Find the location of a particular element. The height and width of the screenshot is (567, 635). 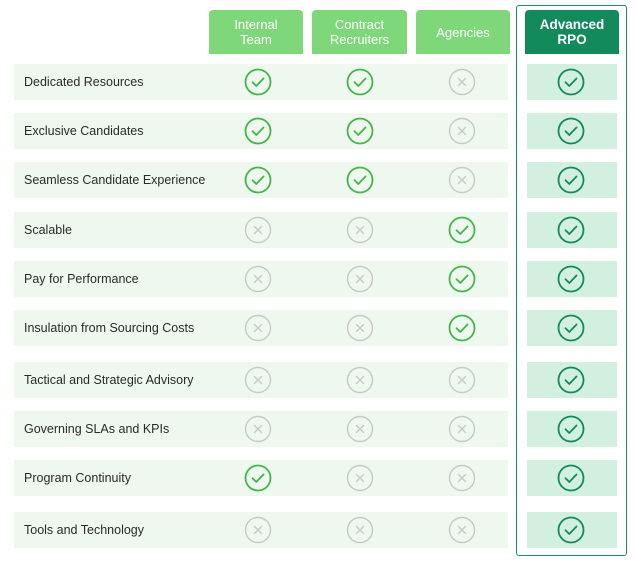

column-header-advanced-rpo: Advanced RPO is located at coordinates (572, 32).